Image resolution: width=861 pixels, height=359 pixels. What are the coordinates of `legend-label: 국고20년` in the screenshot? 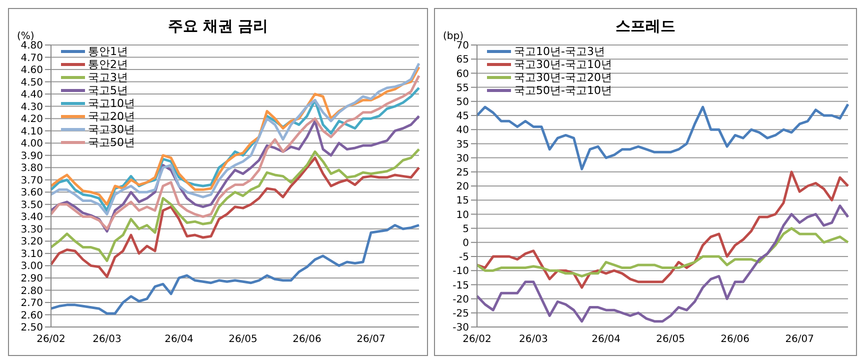 It's located at (111, 116).